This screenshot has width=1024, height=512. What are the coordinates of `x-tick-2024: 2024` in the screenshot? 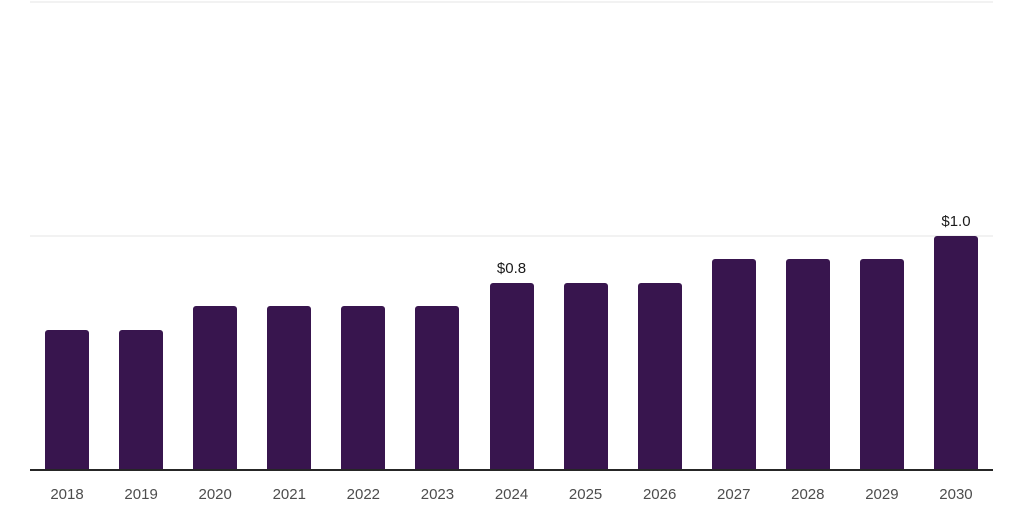 It's located at (511, 494).